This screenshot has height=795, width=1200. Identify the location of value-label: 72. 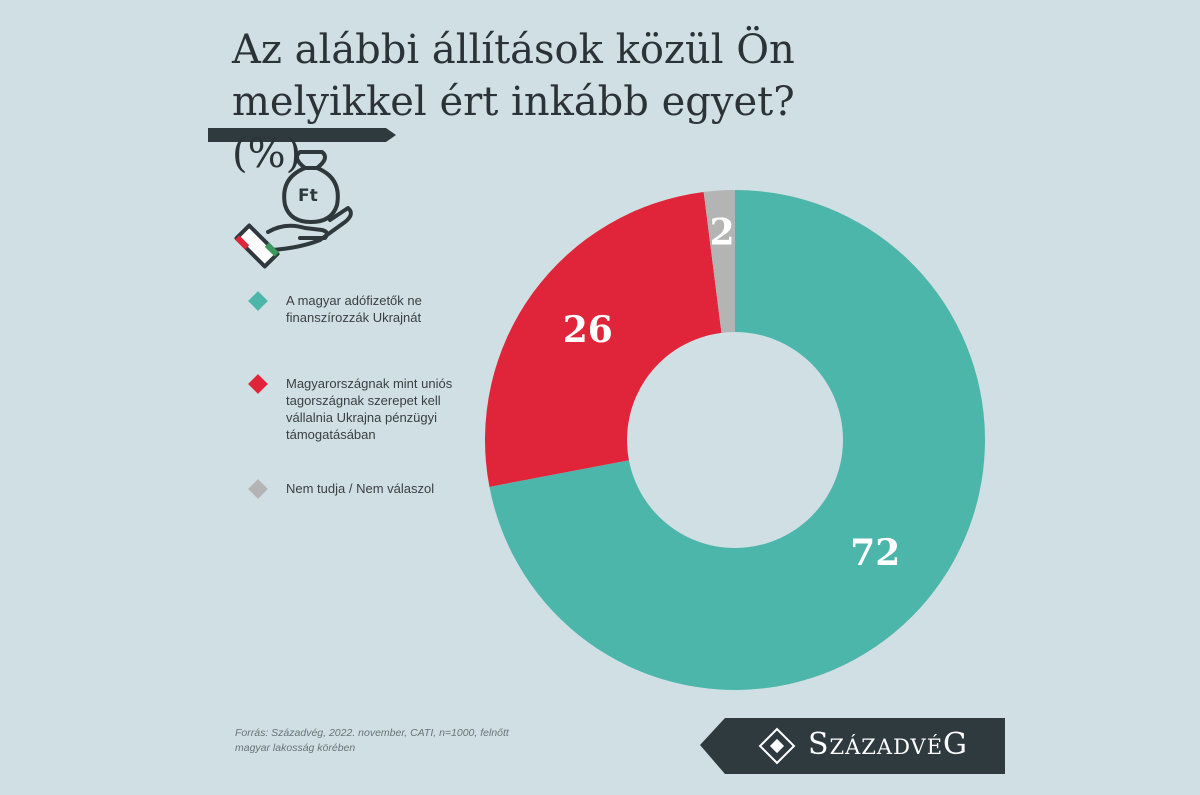
(875, 553).